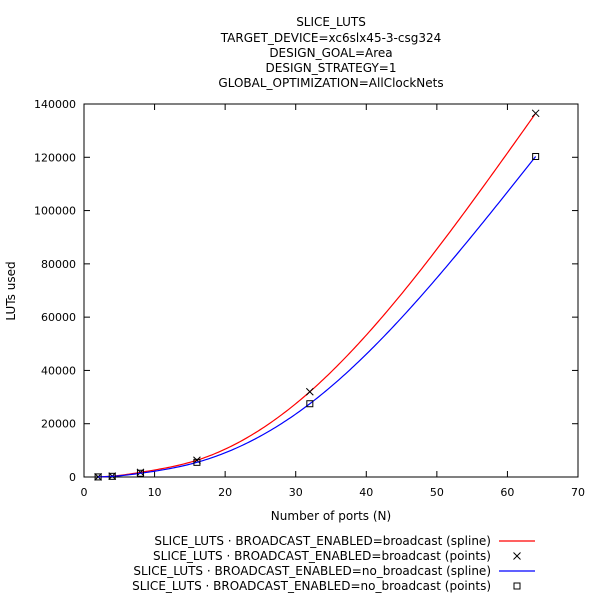 The height and width of the screenshot is (600, 600). I want to click on chart-title-line-5: GLOBAL_OPTIMIZATION=AllClockNets, so click(330, 83).